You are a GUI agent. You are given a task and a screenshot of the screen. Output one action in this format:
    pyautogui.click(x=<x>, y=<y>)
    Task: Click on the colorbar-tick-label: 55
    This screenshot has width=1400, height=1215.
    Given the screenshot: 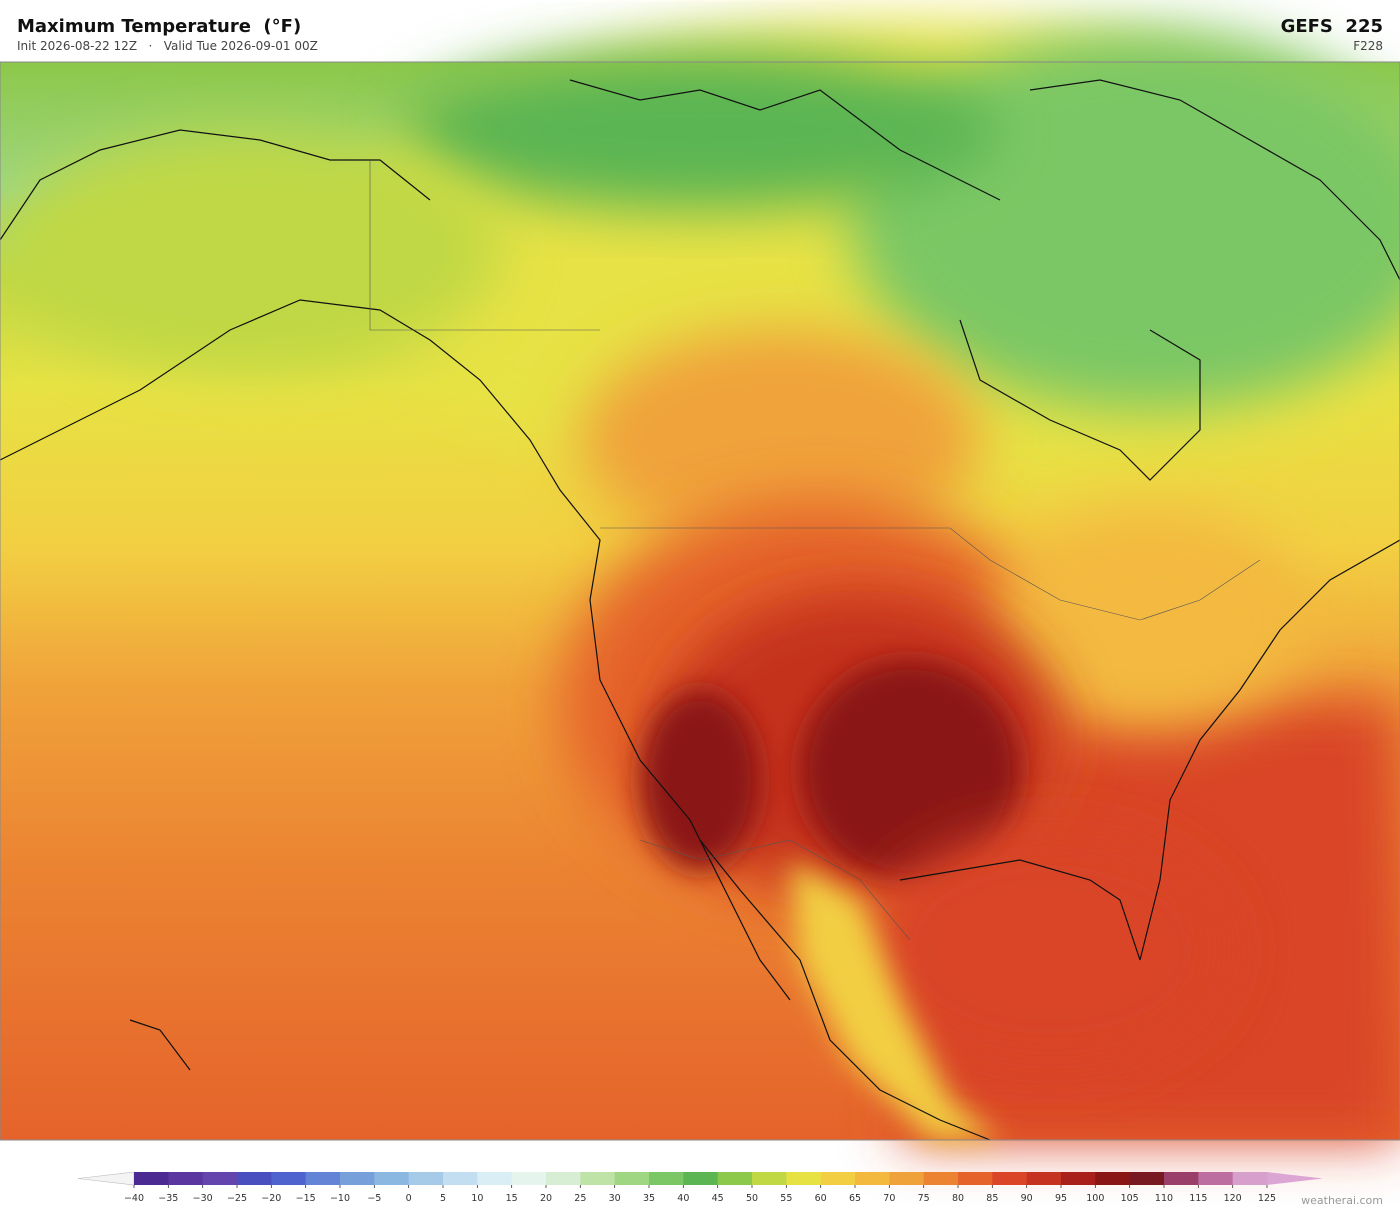 What is the action you would take?
    pyautogui.click(x=786, y=1198)
    